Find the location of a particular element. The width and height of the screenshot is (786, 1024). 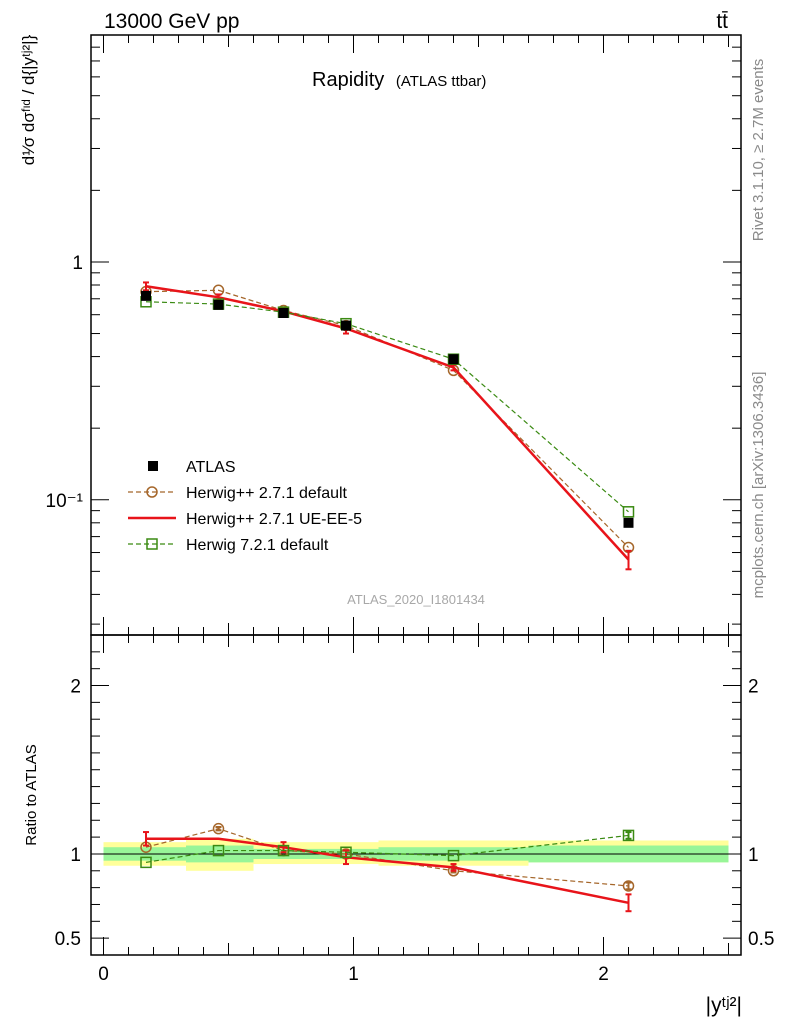

ratio-y-tick-label-left: 2 is located at coordinates (75, 687).